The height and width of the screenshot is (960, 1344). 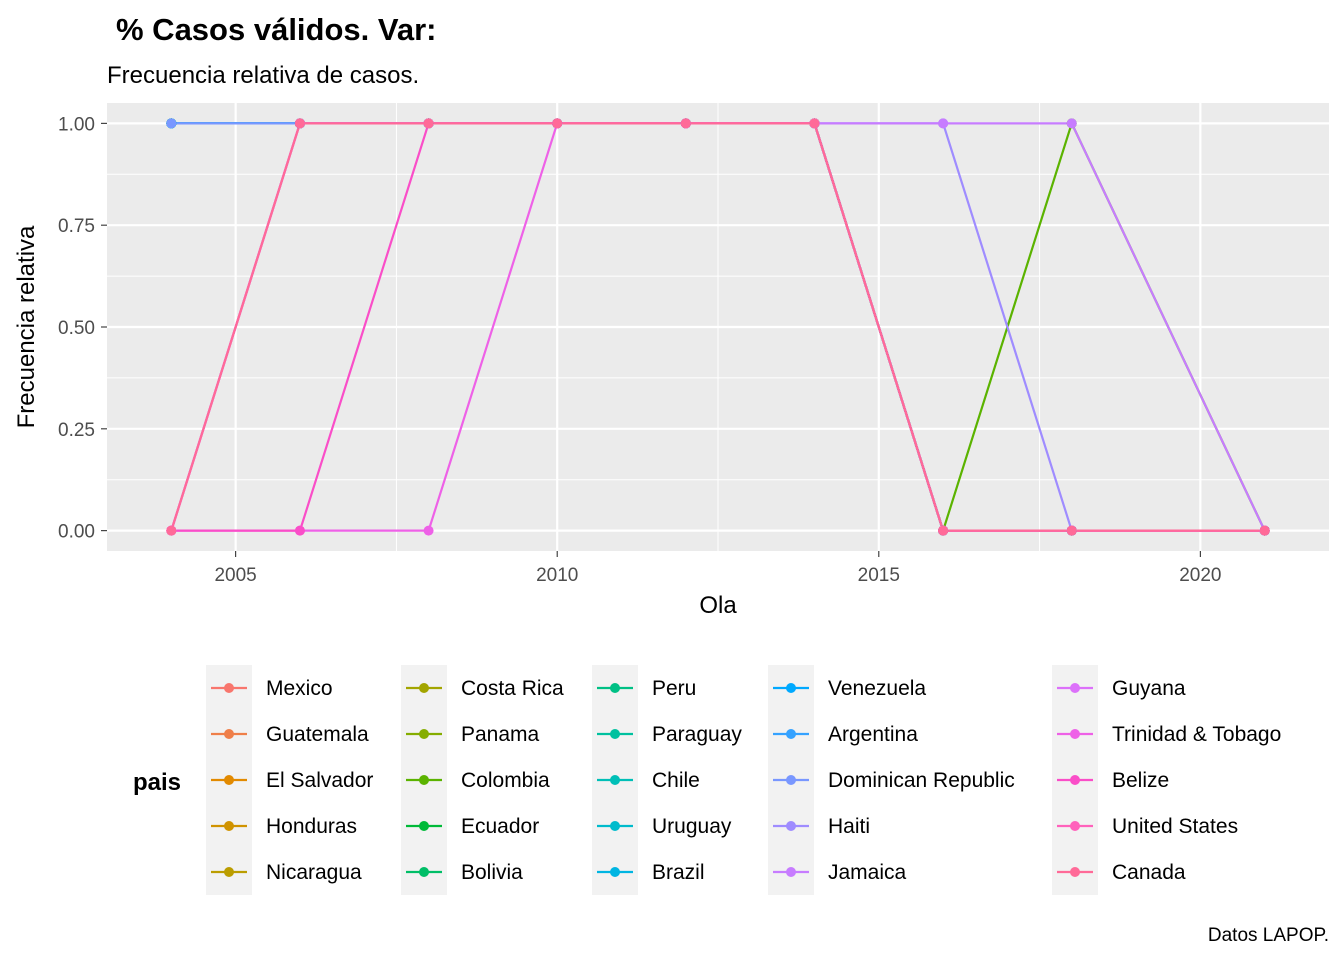 What do you see at coordinates (492, 872) in the screenshot?
I see `legend-label: Bolivia` at bounding box center [492, 872].